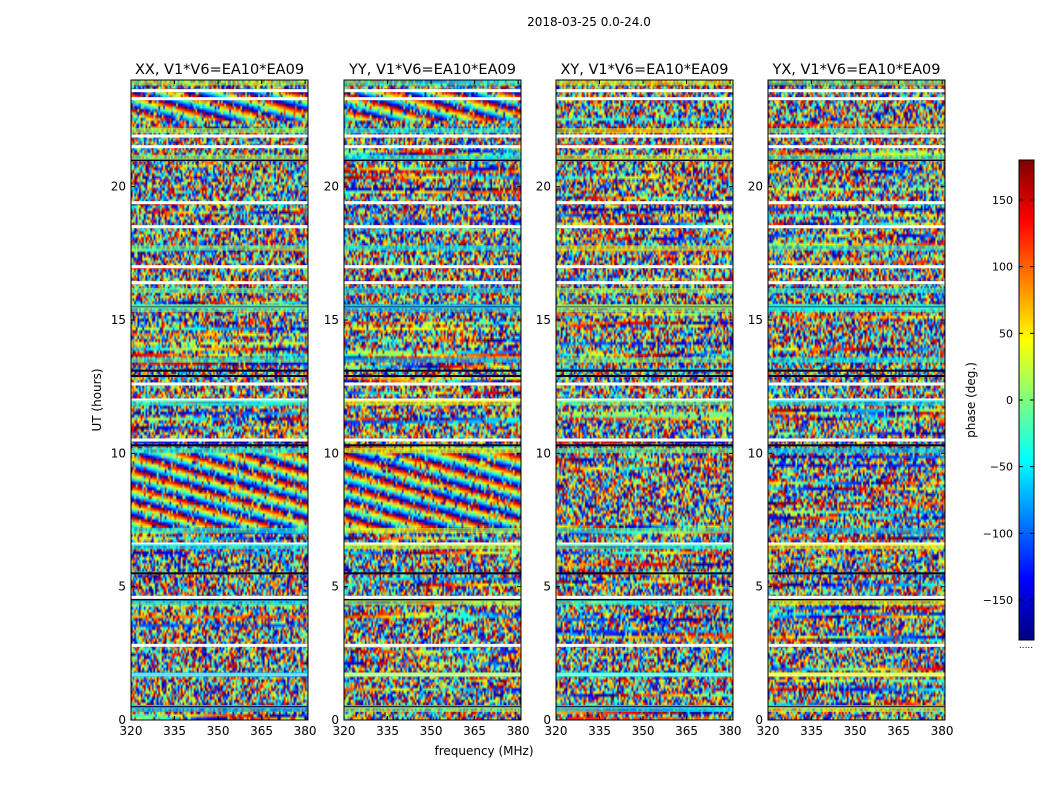 The width and height of the screenshot is (1050, 800). What do you see at coordinates (483, 751) in the screenshot?
I see `x-axis-label: frequency (MHz)` at bounding box center [483, 751].